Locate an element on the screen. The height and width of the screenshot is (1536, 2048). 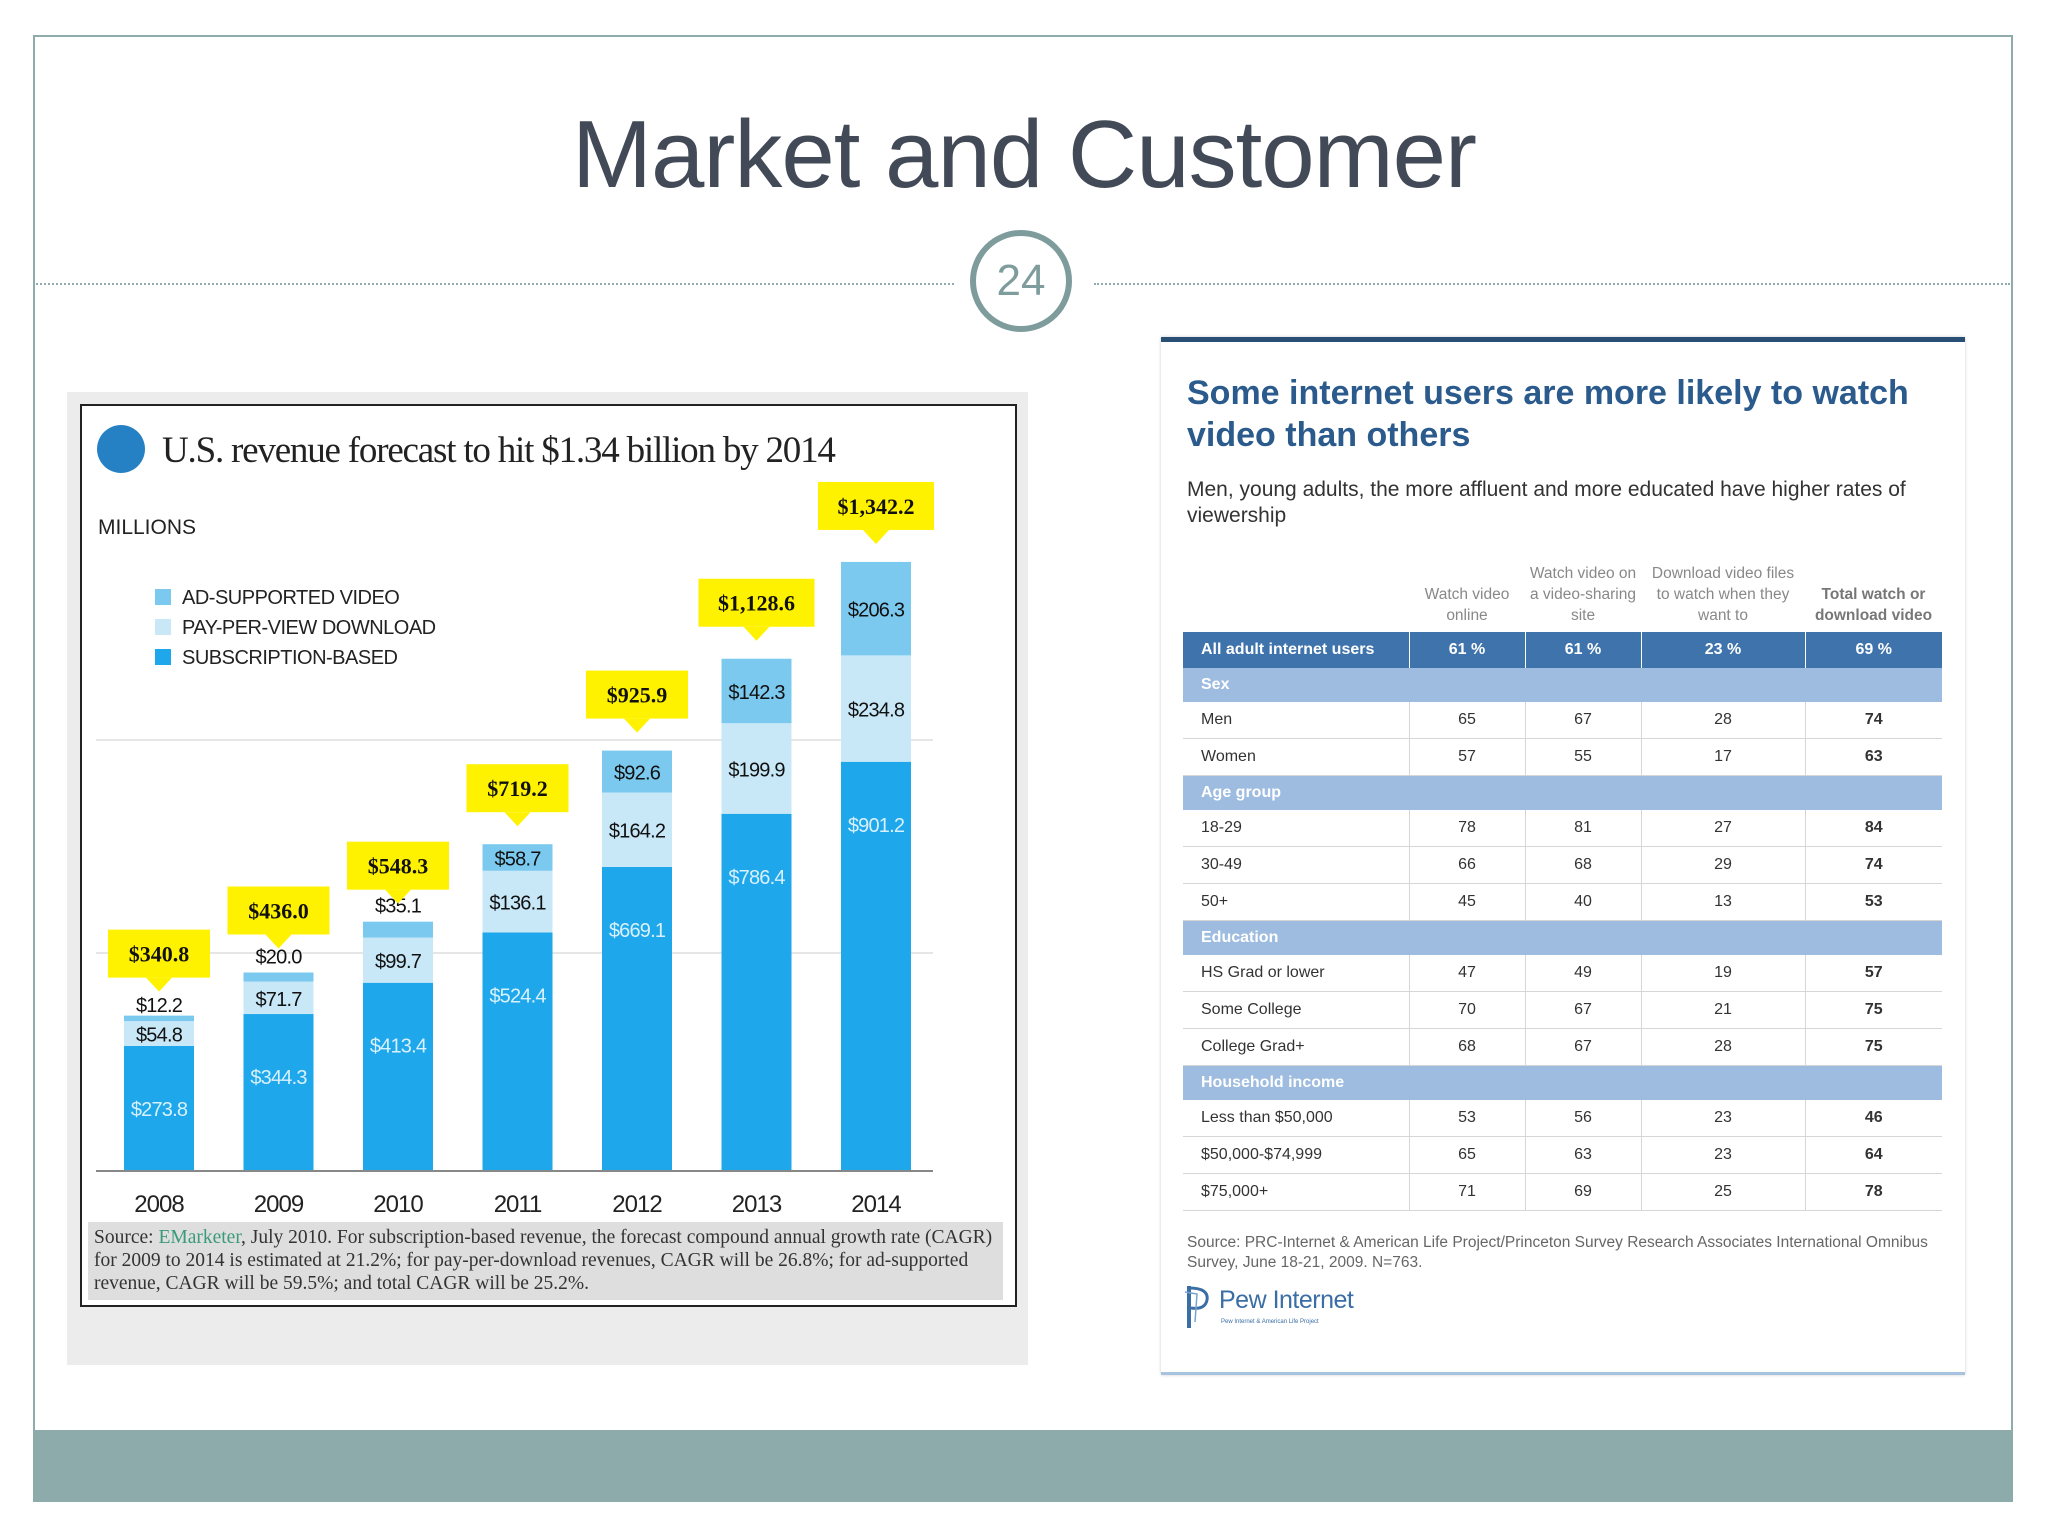
legend-label: AD-SUPPORTED VIDEO is located at coordinates (290, 598).